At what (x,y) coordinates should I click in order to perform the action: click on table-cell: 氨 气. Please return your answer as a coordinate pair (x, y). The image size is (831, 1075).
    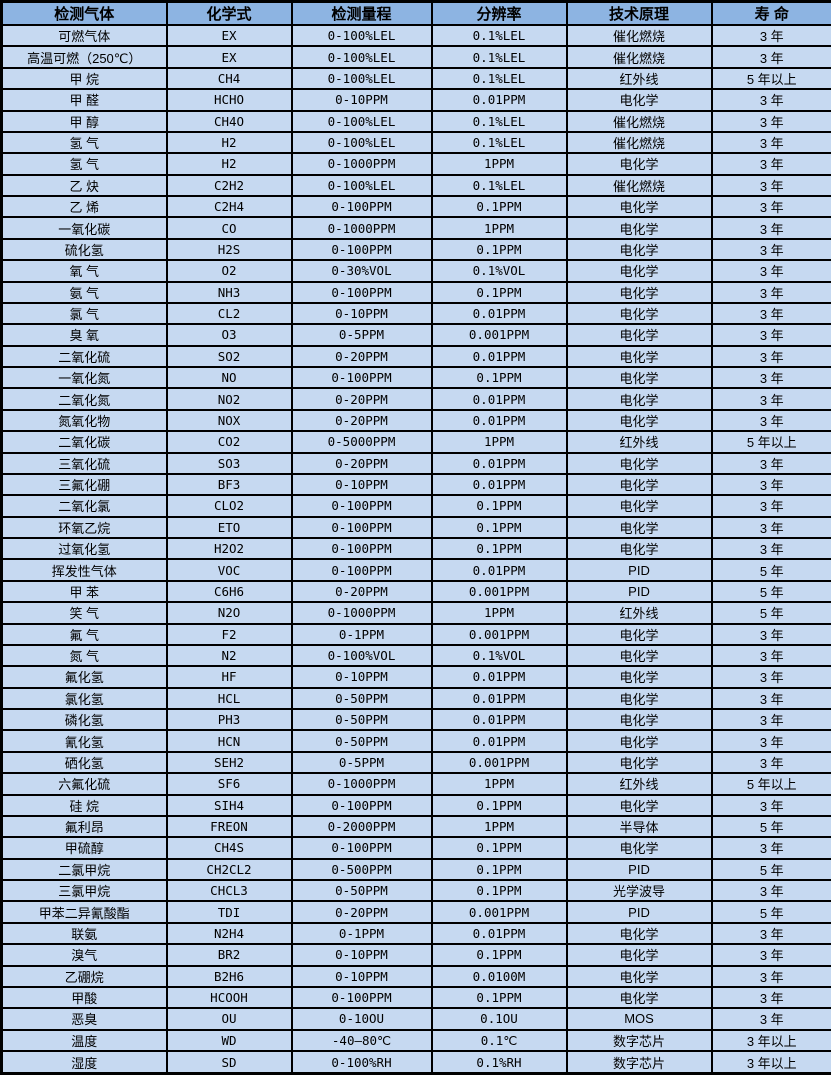
    Looking at the image, I should click on (84, 292).